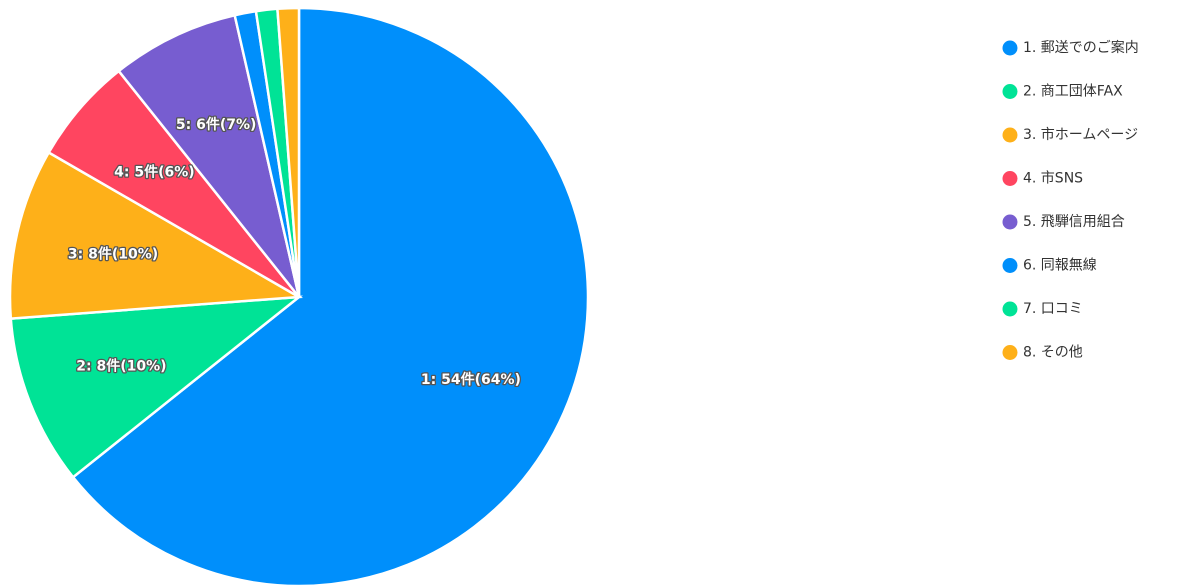 The width and height of the screenshot is (1184, 586). I want to click on legend-item-5: 5. 飛騨信用組合, so click(1063, 222).